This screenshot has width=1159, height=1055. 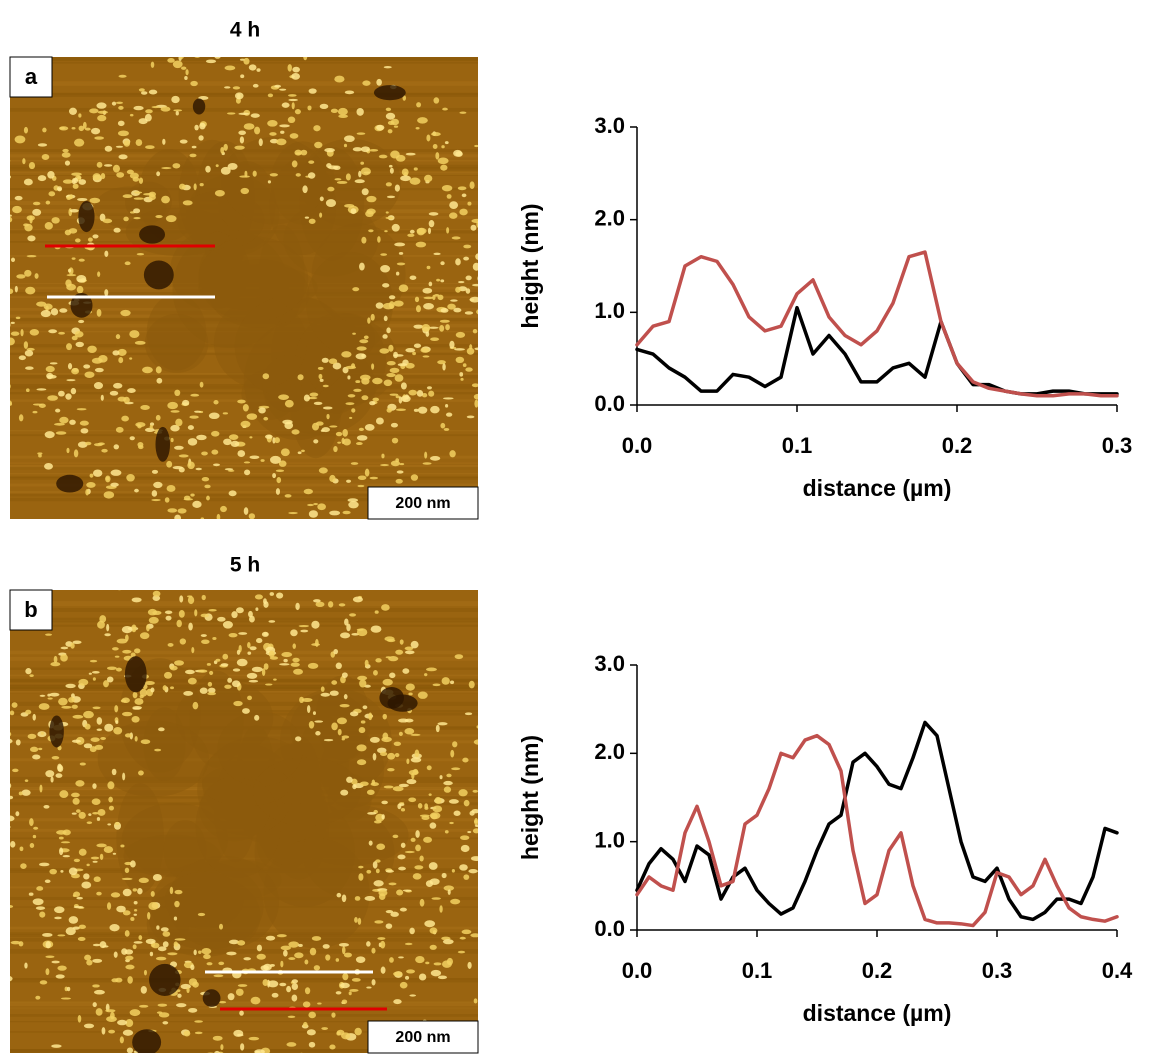 What do you see at coordinates (30, 609) in the screenshot?
I see `panel-label: b` at bounding box center [30, 609].